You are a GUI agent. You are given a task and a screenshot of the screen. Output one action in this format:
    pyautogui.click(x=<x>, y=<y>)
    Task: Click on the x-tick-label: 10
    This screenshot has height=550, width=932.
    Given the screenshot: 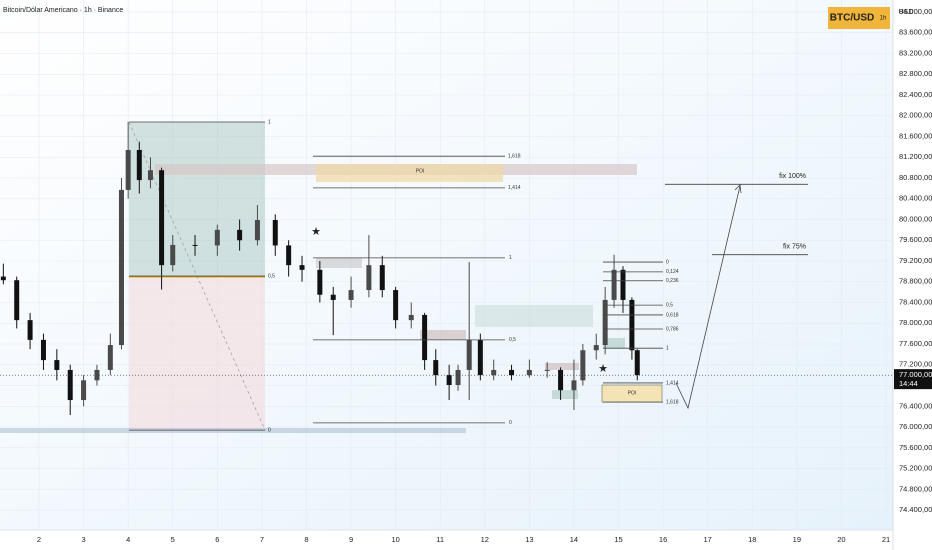 What is the action you would take?
    pyautogui.click(x=395, y=539)
    